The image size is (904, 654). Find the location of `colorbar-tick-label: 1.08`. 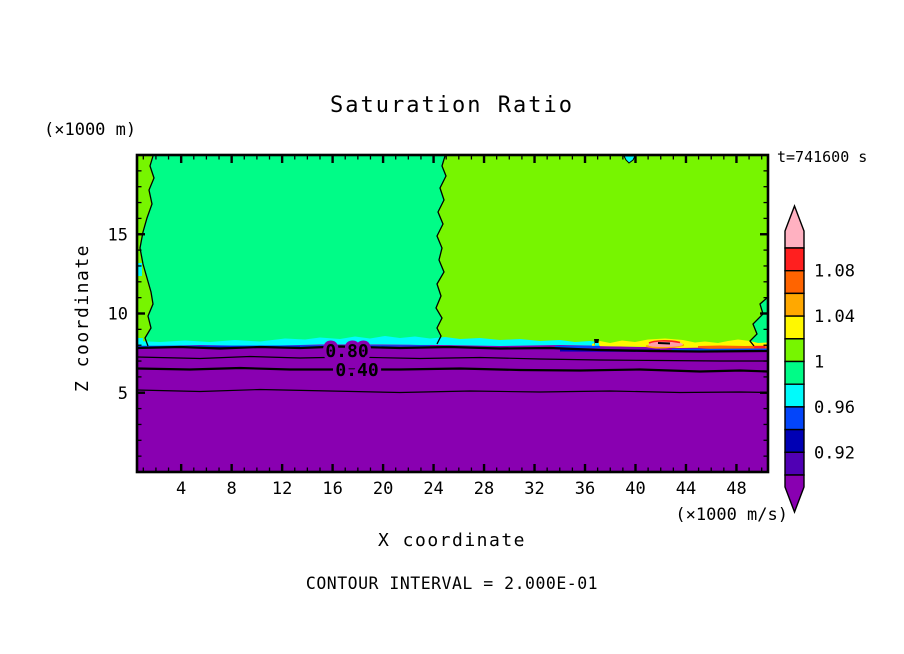

colorbar-tick-label: 1.08 is located at coordinates (834, 272).